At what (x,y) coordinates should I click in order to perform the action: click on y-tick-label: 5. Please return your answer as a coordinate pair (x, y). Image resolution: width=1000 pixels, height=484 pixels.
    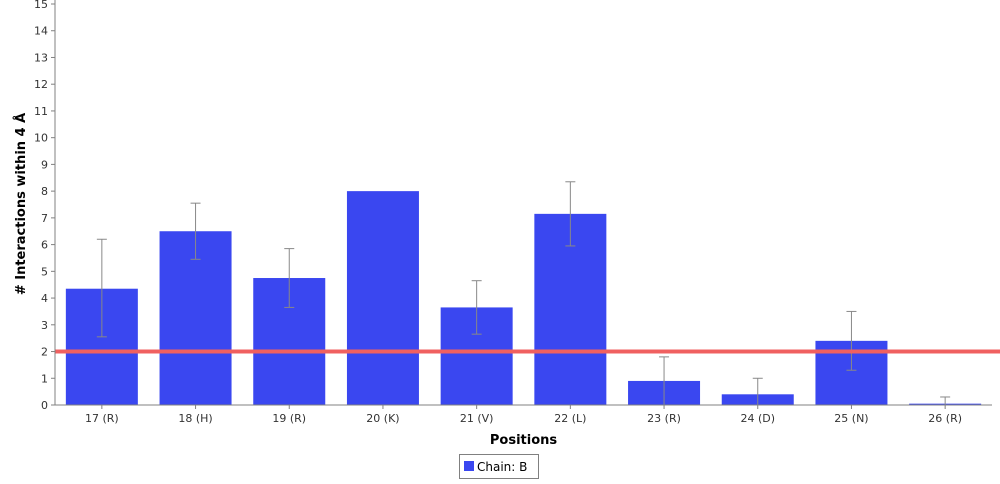
    Looking at the image, I should click on (44, 271).